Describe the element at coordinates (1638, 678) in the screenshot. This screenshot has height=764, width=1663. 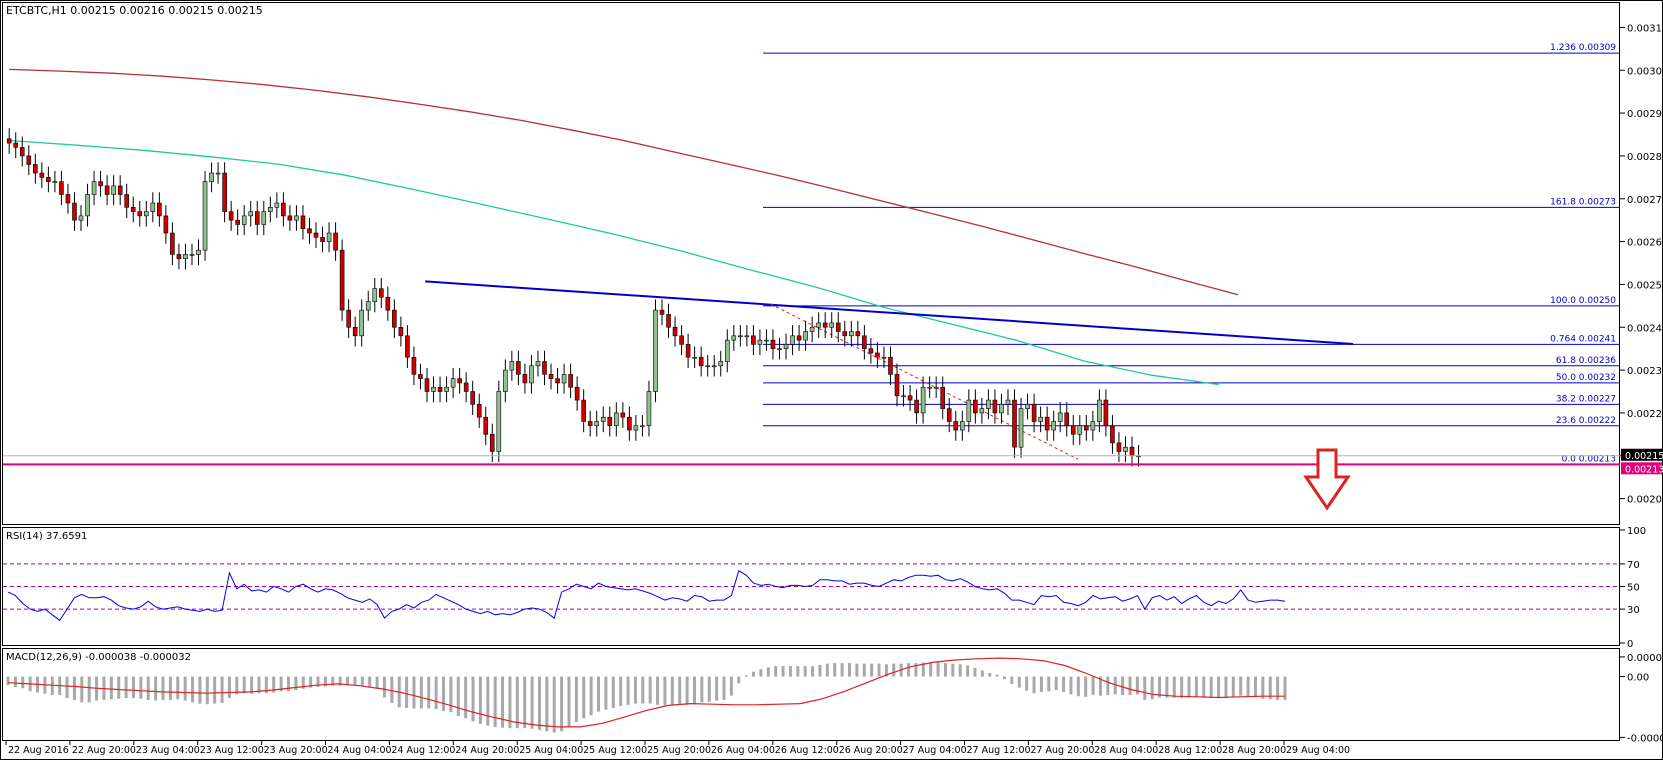
I see `y-tick-label: 0.00` at that location.